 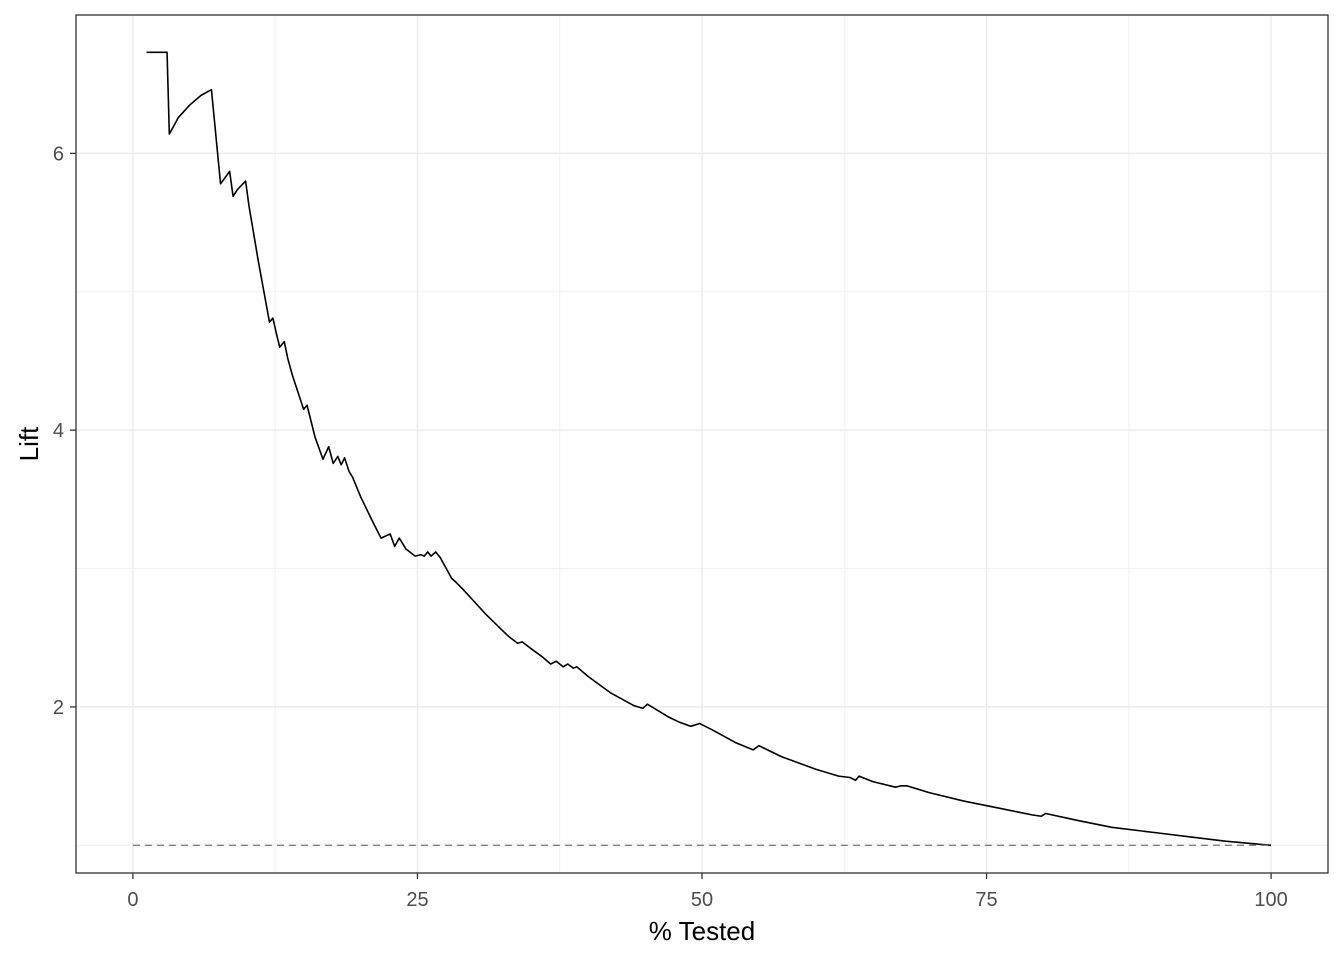 I want to click on x-tick-label: 50, so click(x=702, y=900).